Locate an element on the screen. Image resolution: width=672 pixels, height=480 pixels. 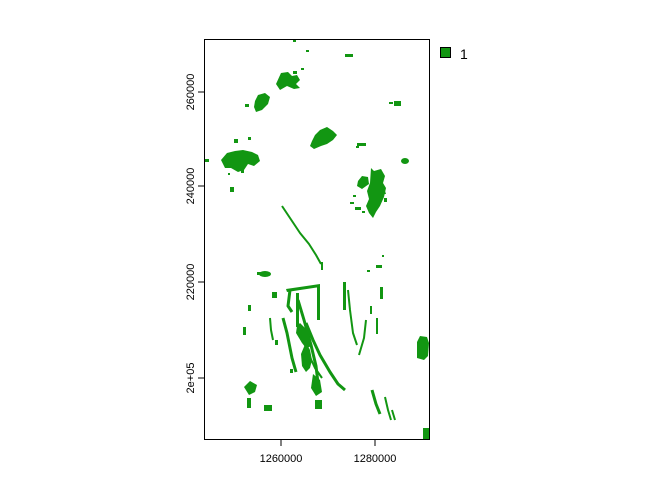
legend: 1 is located at coordinates (454, 54).